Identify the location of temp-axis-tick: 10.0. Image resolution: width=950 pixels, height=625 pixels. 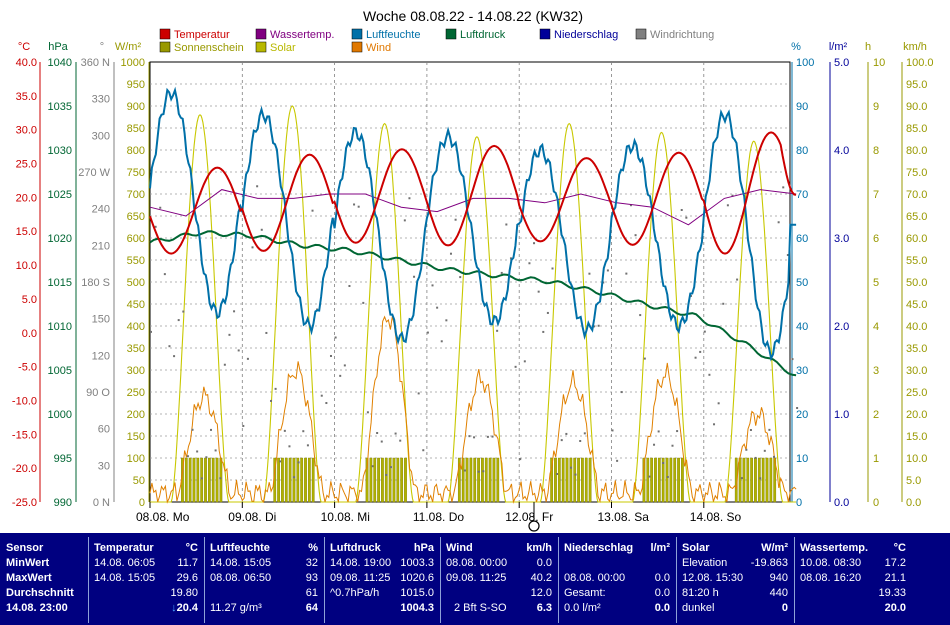
(26, 266).